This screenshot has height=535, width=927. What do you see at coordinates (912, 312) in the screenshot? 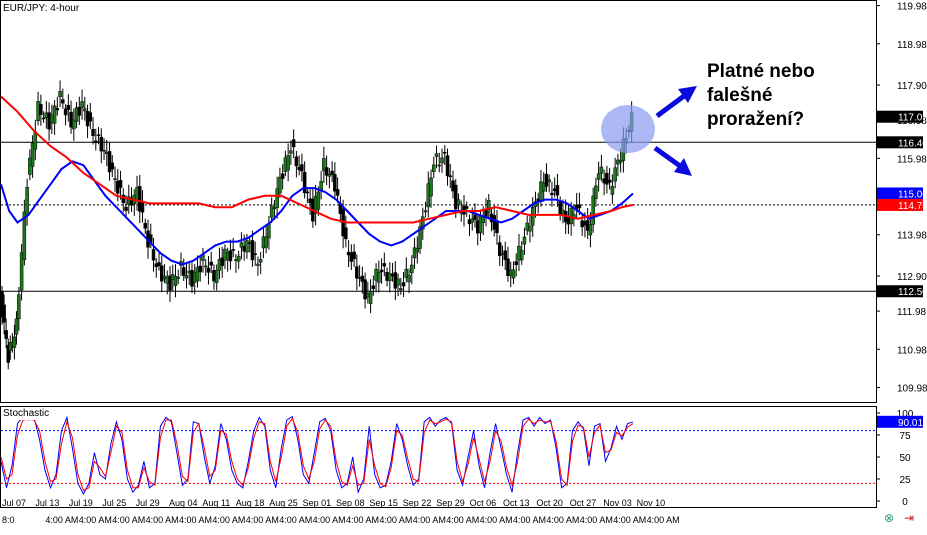
I see `price-axis-label: 111.98` at bounding box center [912, 312].